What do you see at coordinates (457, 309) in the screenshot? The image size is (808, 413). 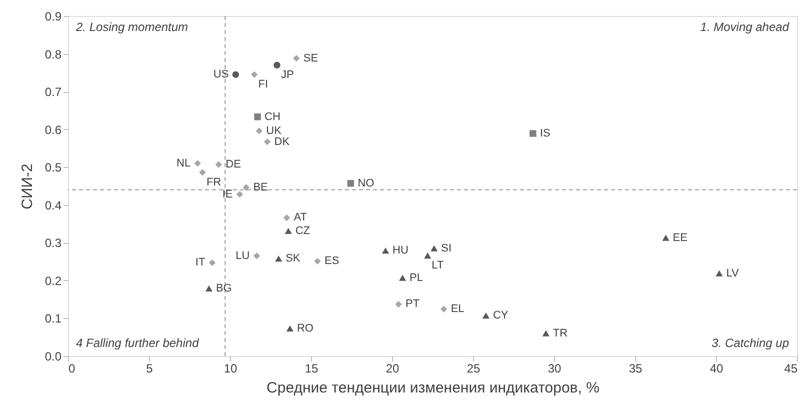 I see `annotation: EL` at bounding box center [457, 309].